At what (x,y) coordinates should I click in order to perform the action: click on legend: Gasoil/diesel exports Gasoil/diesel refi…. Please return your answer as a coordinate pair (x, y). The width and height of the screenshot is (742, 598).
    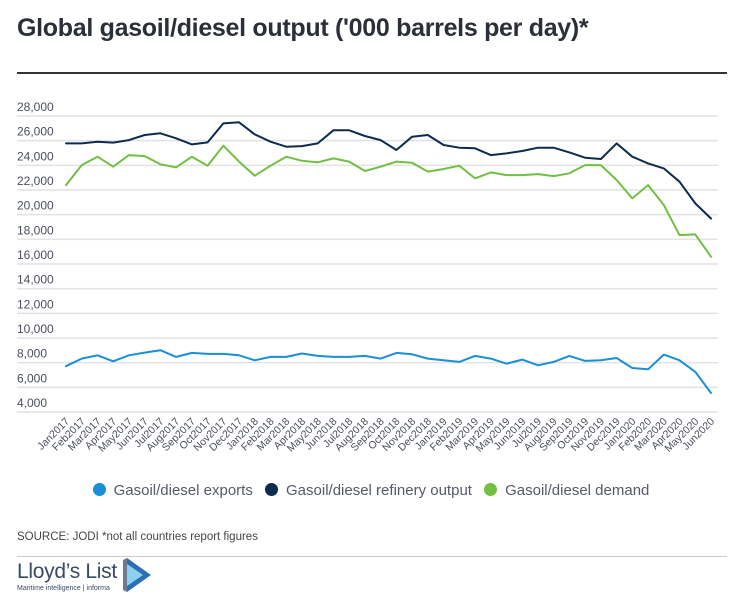
    Looking at the image, I should click on (371, 490).